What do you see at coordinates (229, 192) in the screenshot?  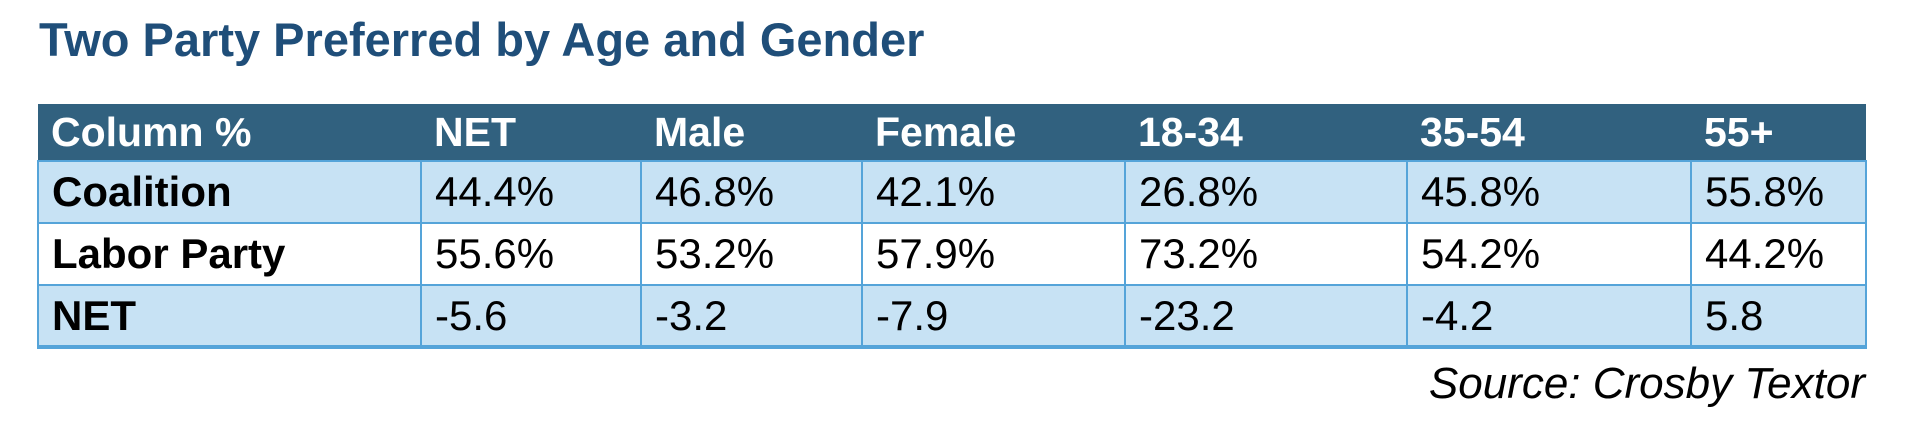 I see `row-label: Coalition` at bounding box center [229, 192].